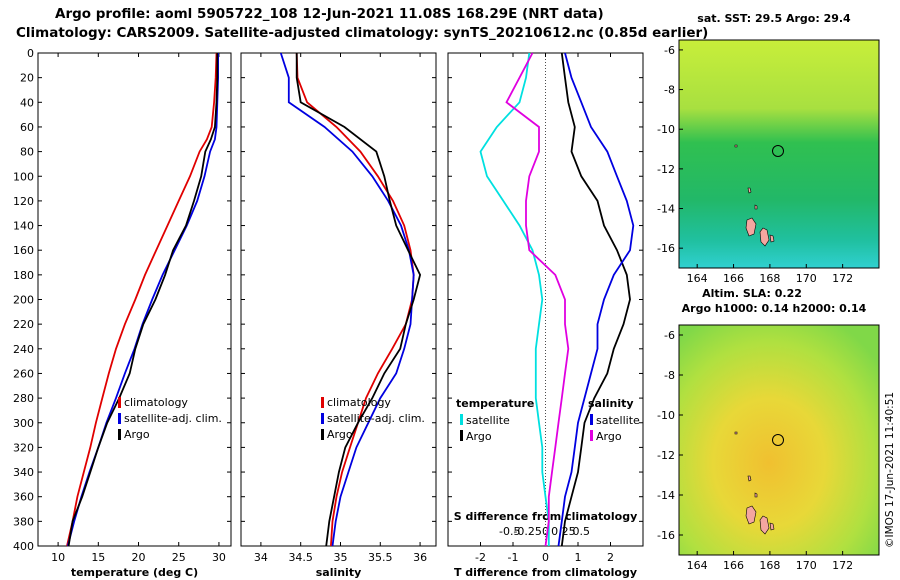 The width and height of the screenshot is (900, 580). Describe the element at coordinates (842, 278) in the screenshot. I see `sst-map-xtick-label: 172` at that location.